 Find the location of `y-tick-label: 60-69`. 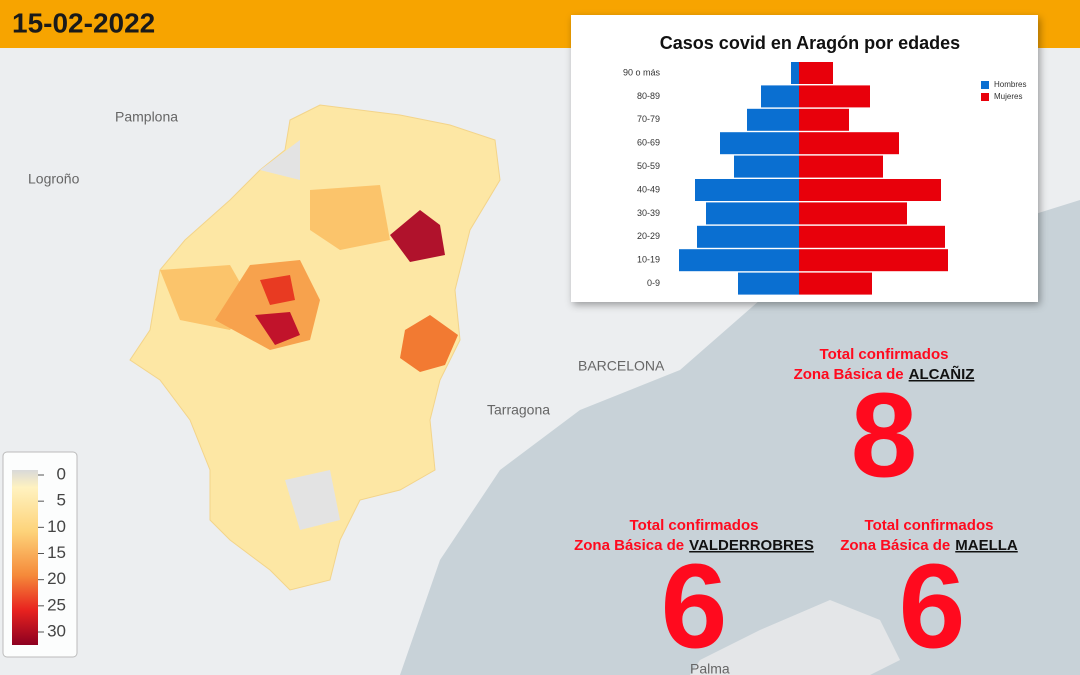

y-tick-label: 60-69 is located at coordinates (648, 143).